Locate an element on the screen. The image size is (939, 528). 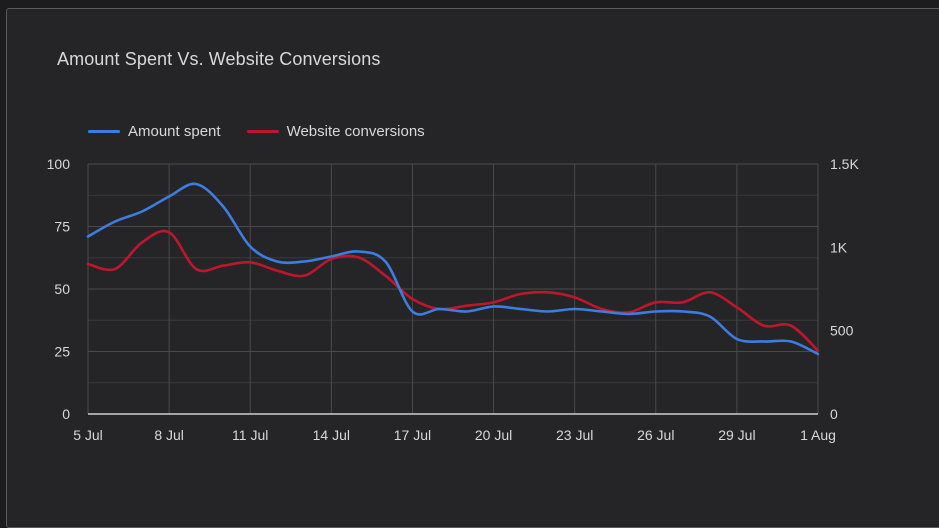
y-right-tick-label: 1.5K is located at coordinates (844, 164).